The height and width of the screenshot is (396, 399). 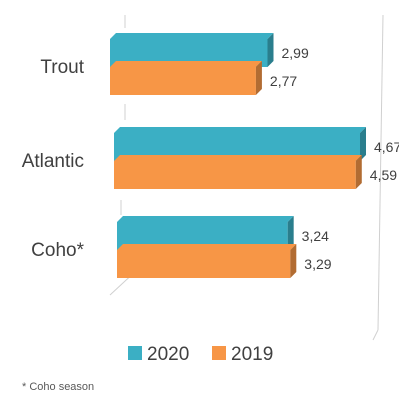 What do you see at coordinates (135, 353) in the screenshot?
I see `legend-swatch-2020` at bounding box center [135, 353].